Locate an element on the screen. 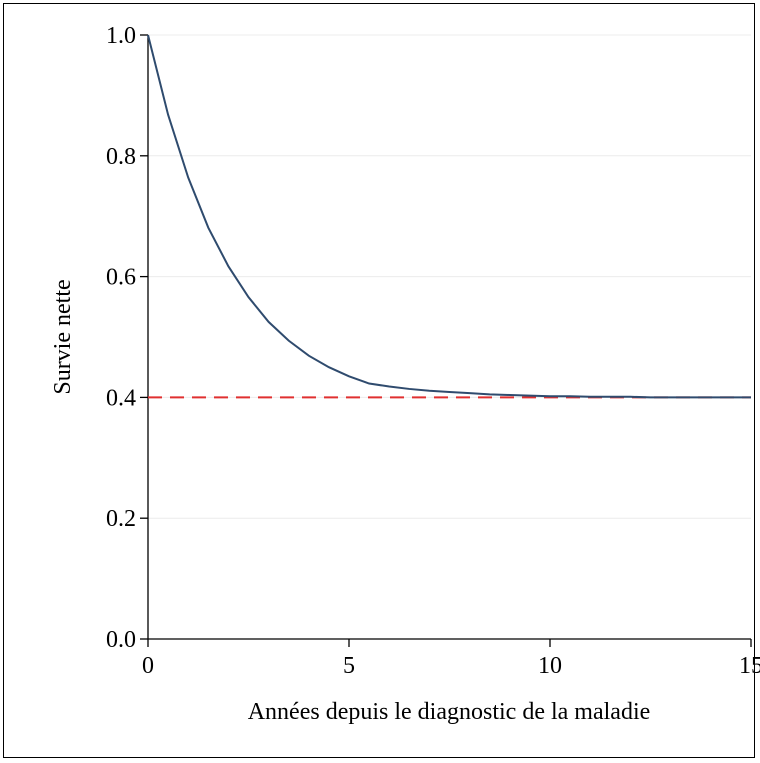  y-tick-label: 0.8 is located at coordinates (121, 157).